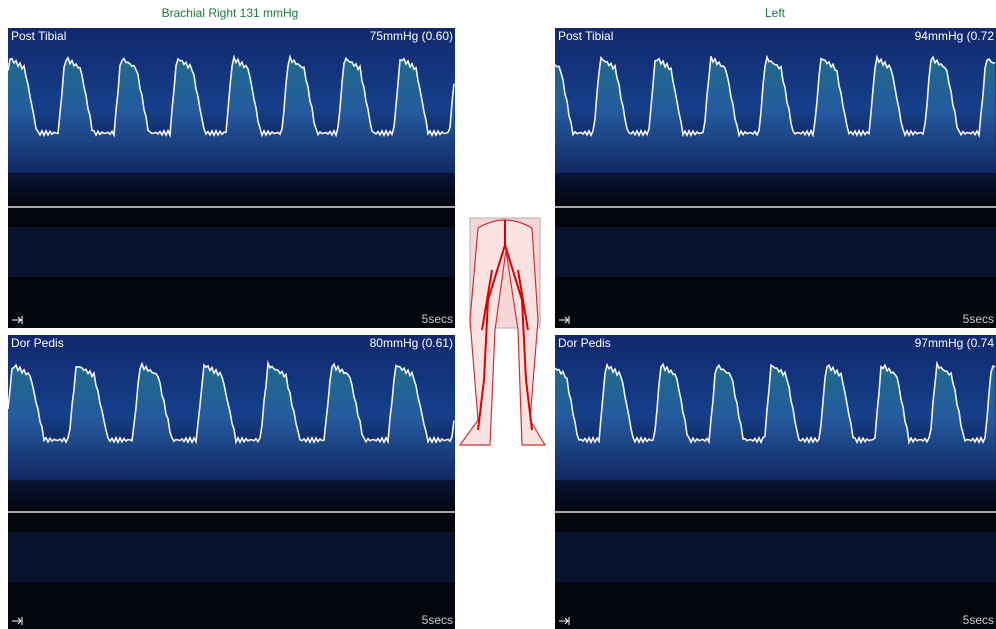 This screenshot has height=629, width=996. Describe the element at coordinates (230, 13) in the screenshot. I see `right-title: Brachial Right 131 mmHg` at that location.